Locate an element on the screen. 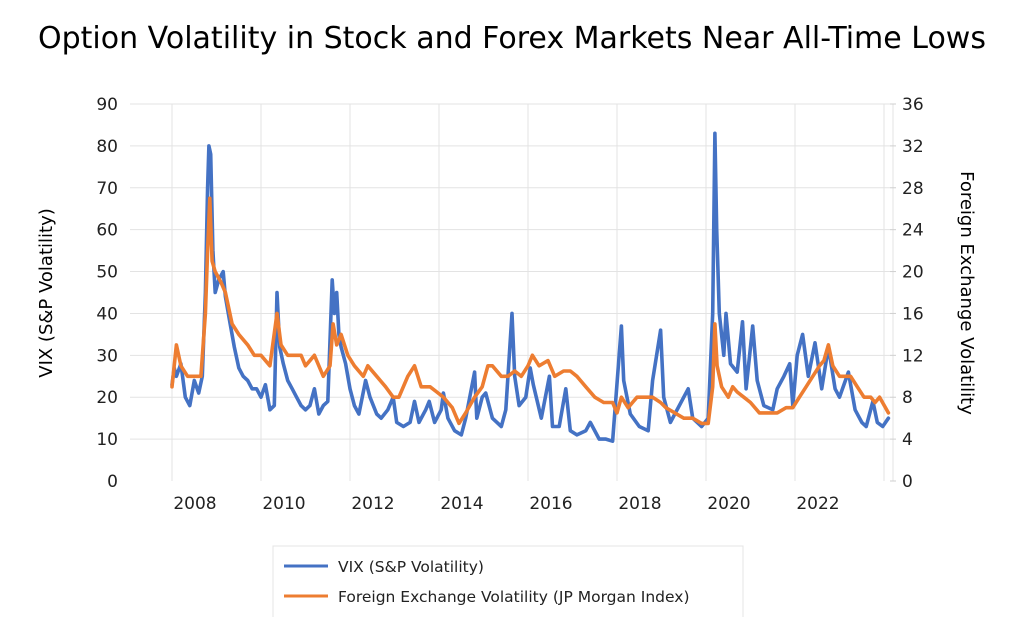 The image size is (1024, 617). x-axis-ticks: 2008 2010 2012 2014 2016 2018 2020 2022 is located at coordinates (506, 504).